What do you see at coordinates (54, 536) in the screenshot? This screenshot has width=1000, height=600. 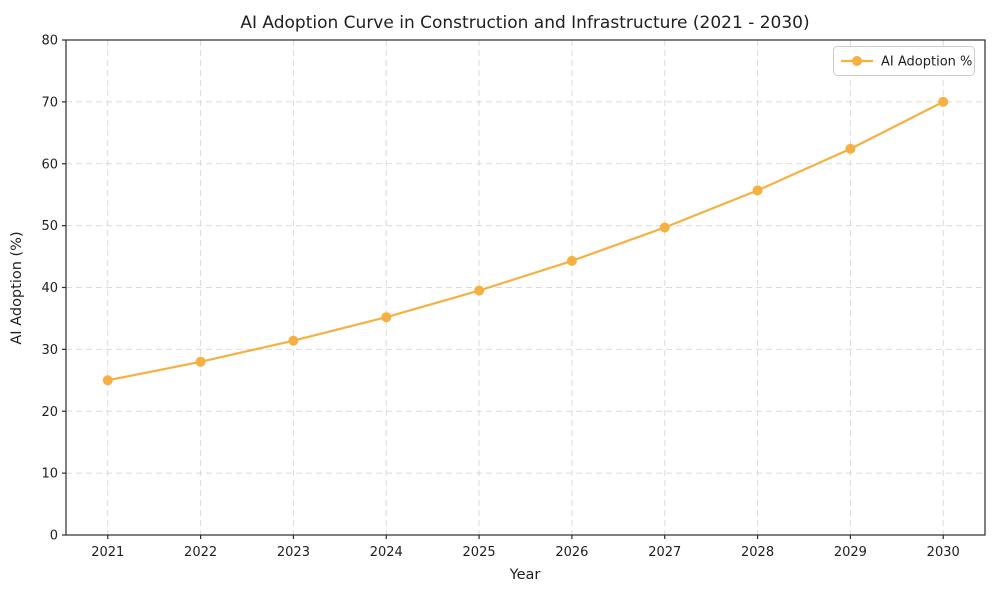 I see `y-tick-label: 0` at bounding box center [54, 536].